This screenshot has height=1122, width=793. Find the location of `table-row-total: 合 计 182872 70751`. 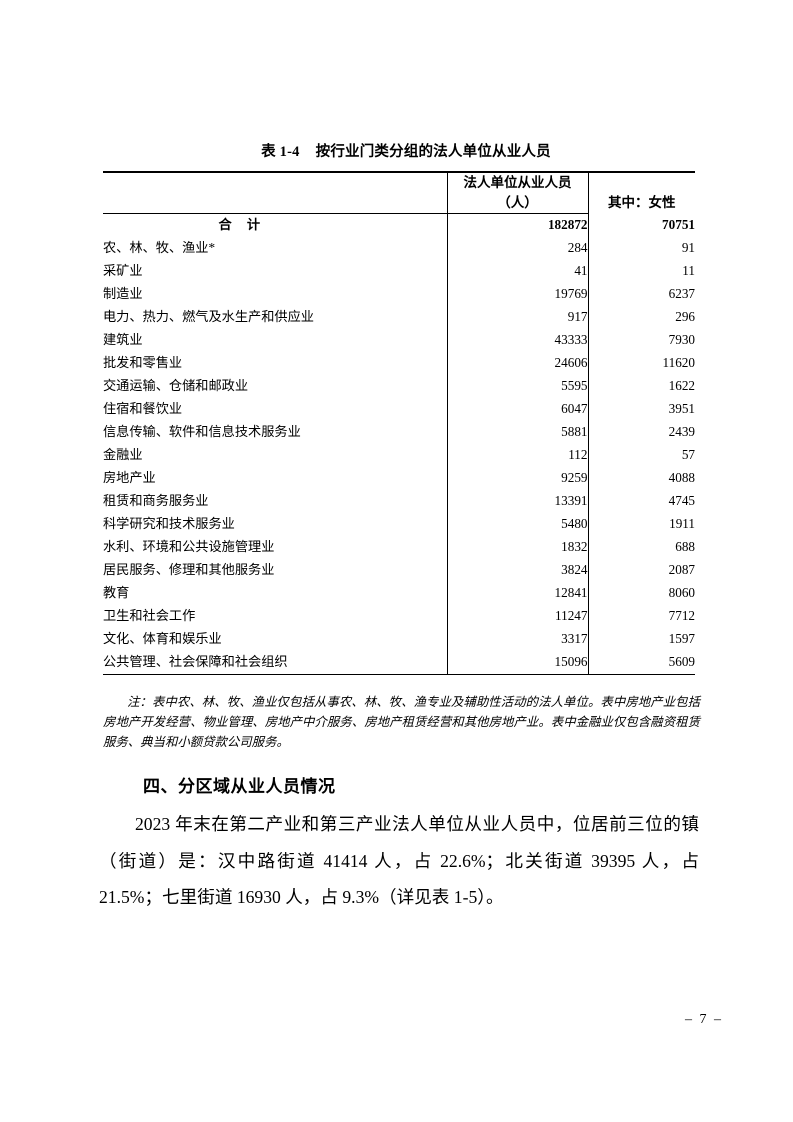

table-row-total: 合 计 182872 70751 is located at coordinates (399, 225).